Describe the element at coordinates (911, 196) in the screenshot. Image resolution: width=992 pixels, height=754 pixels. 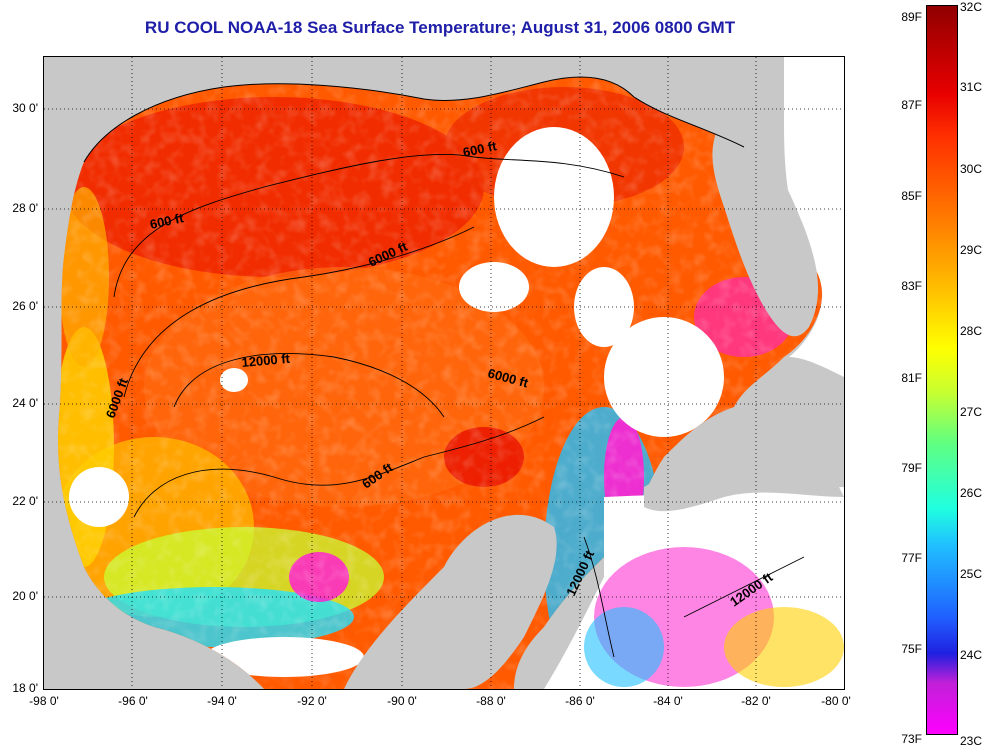
I see `colorbar-fahrenheit-label: 85F` at that location.